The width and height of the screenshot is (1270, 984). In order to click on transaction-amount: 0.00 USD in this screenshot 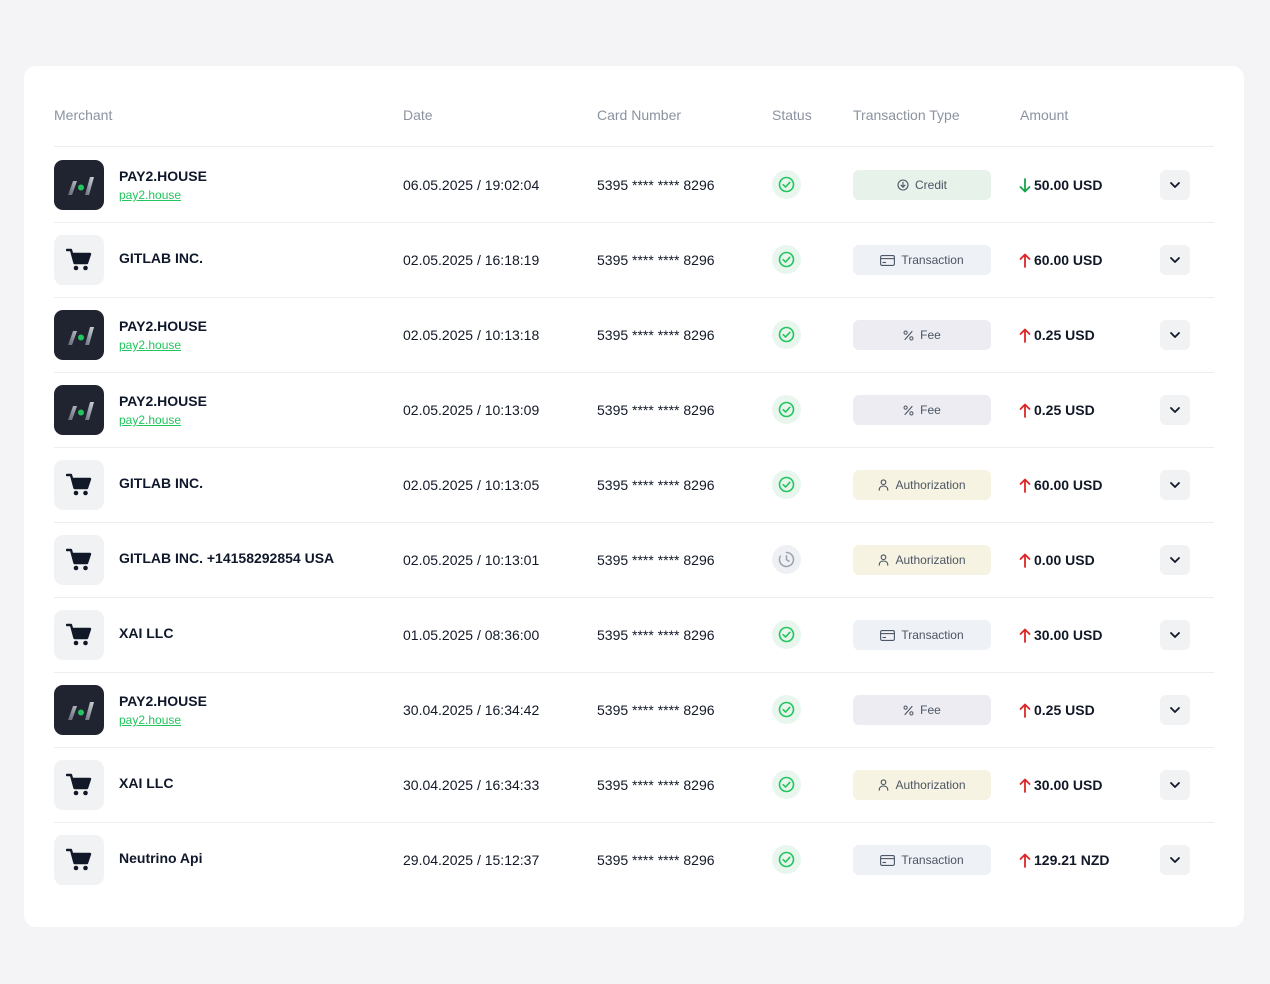, I will do `click(1057, 560)`.